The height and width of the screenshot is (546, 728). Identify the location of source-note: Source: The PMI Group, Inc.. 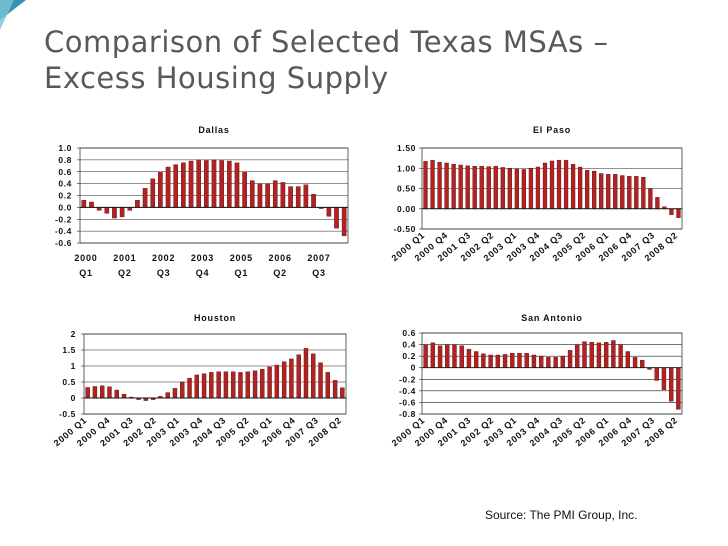
(561, 515).